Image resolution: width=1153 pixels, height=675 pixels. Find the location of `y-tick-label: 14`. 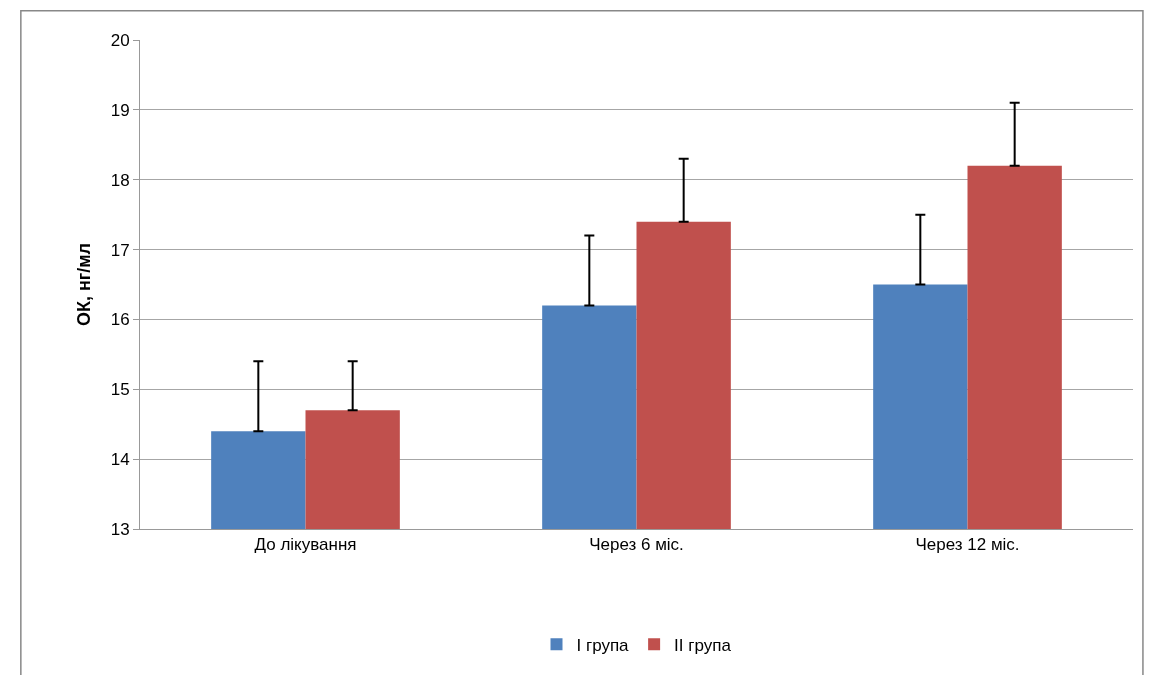

y-tick-label: 14 is located at coordinates (120, 460).